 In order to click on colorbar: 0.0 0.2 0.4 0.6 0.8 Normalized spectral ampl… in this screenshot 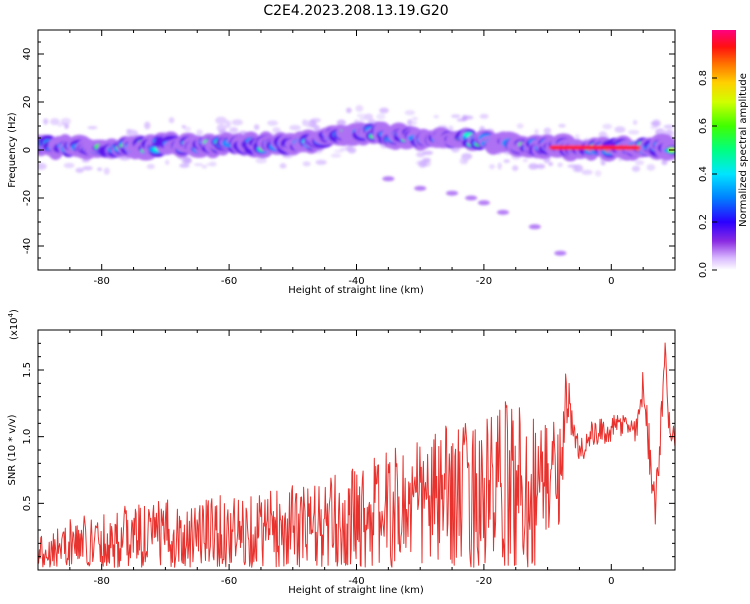, I will do `click(723, 154)`.